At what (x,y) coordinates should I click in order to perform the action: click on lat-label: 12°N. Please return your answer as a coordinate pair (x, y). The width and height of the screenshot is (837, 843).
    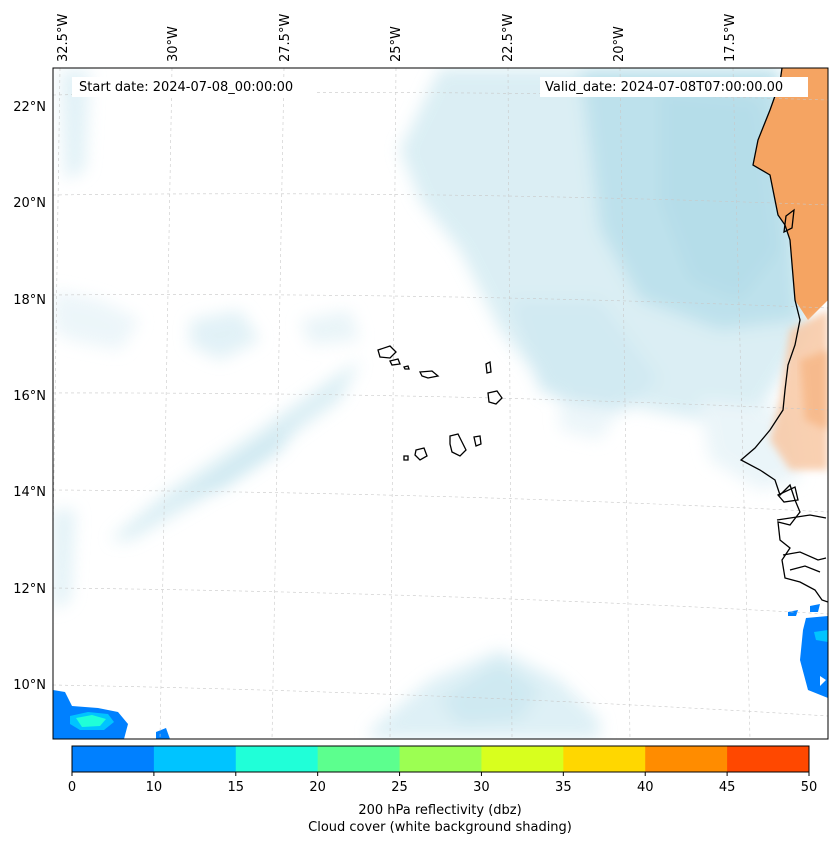
    Looking at the image, I should click on (29, 589).